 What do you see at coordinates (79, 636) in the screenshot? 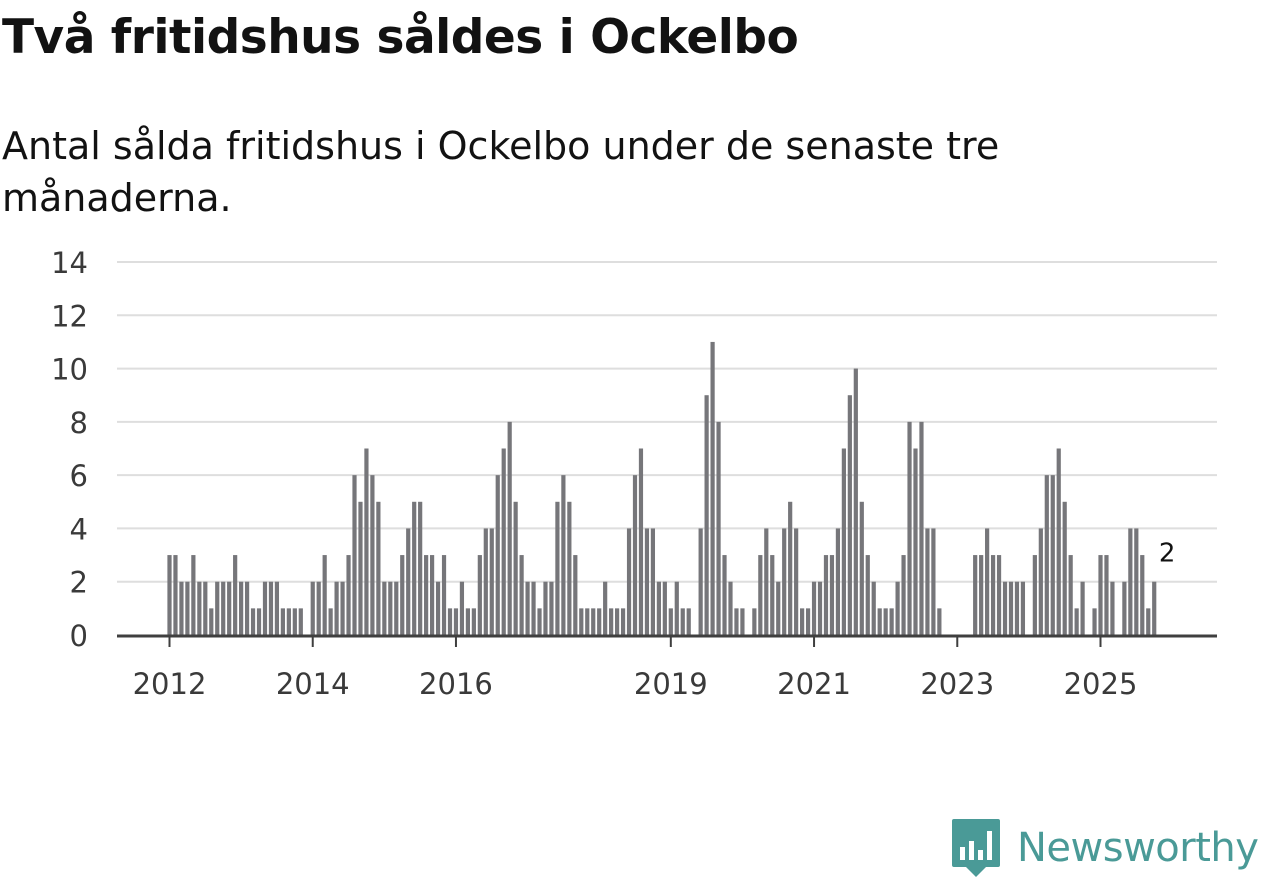
I see `y-tick-label: 0` at bounding box center [79, 636].